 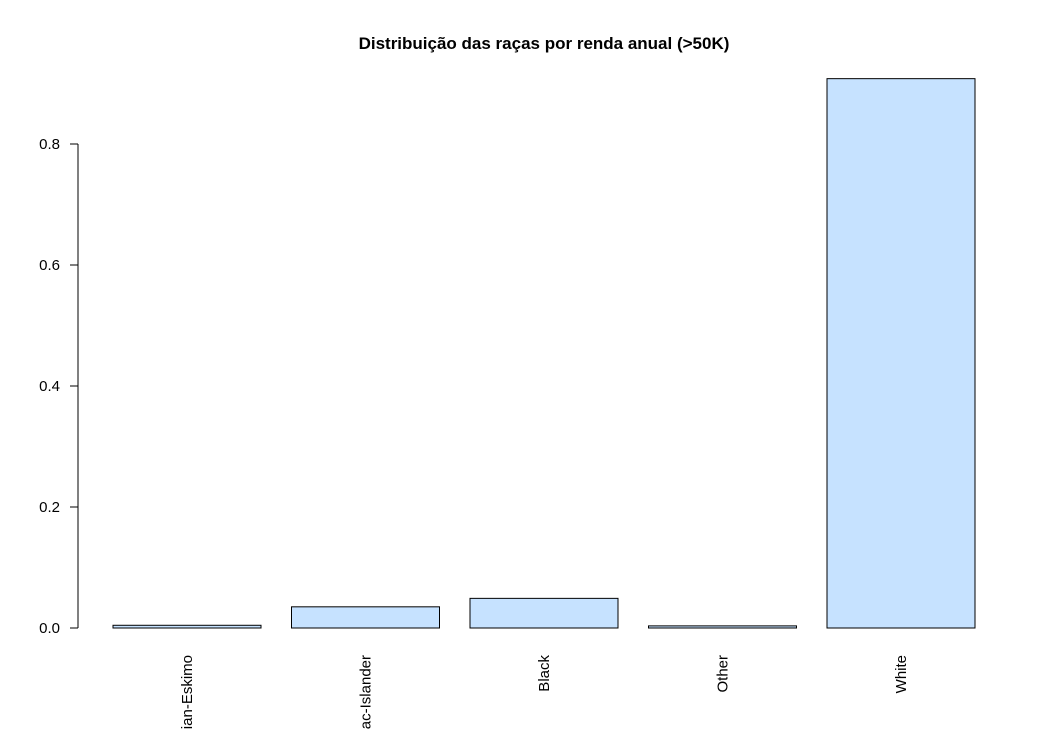 What do you see at coordinates (49, 507) in the screenshot?
I see `y-tick-label: 0.2` at bounding box center [49, 507].